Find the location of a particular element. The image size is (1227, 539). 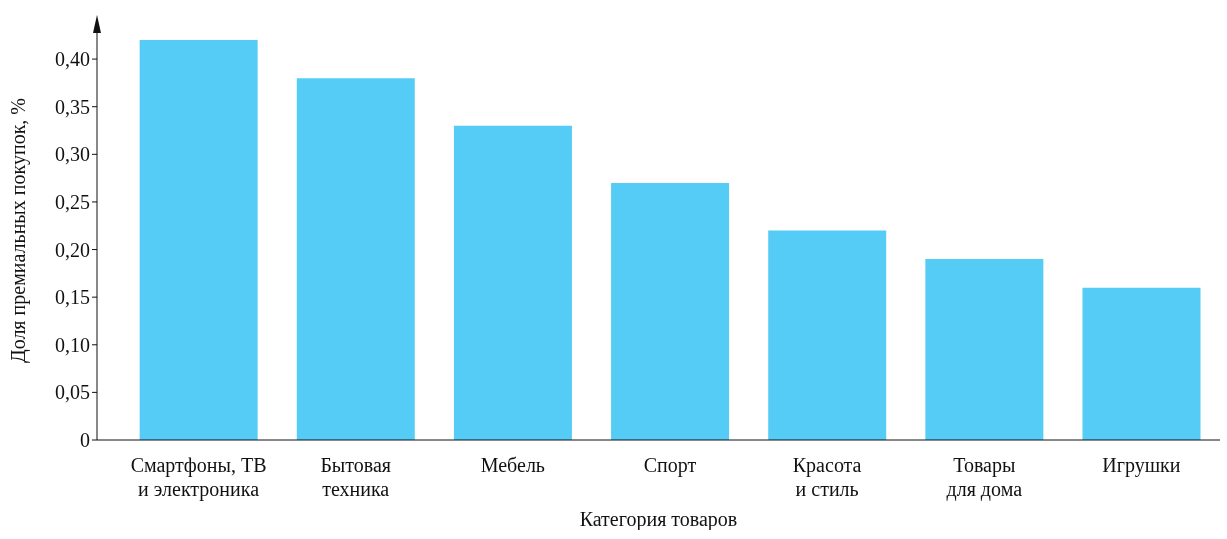

y-tick-label: 0,15 is located at coordinates (72, 297).